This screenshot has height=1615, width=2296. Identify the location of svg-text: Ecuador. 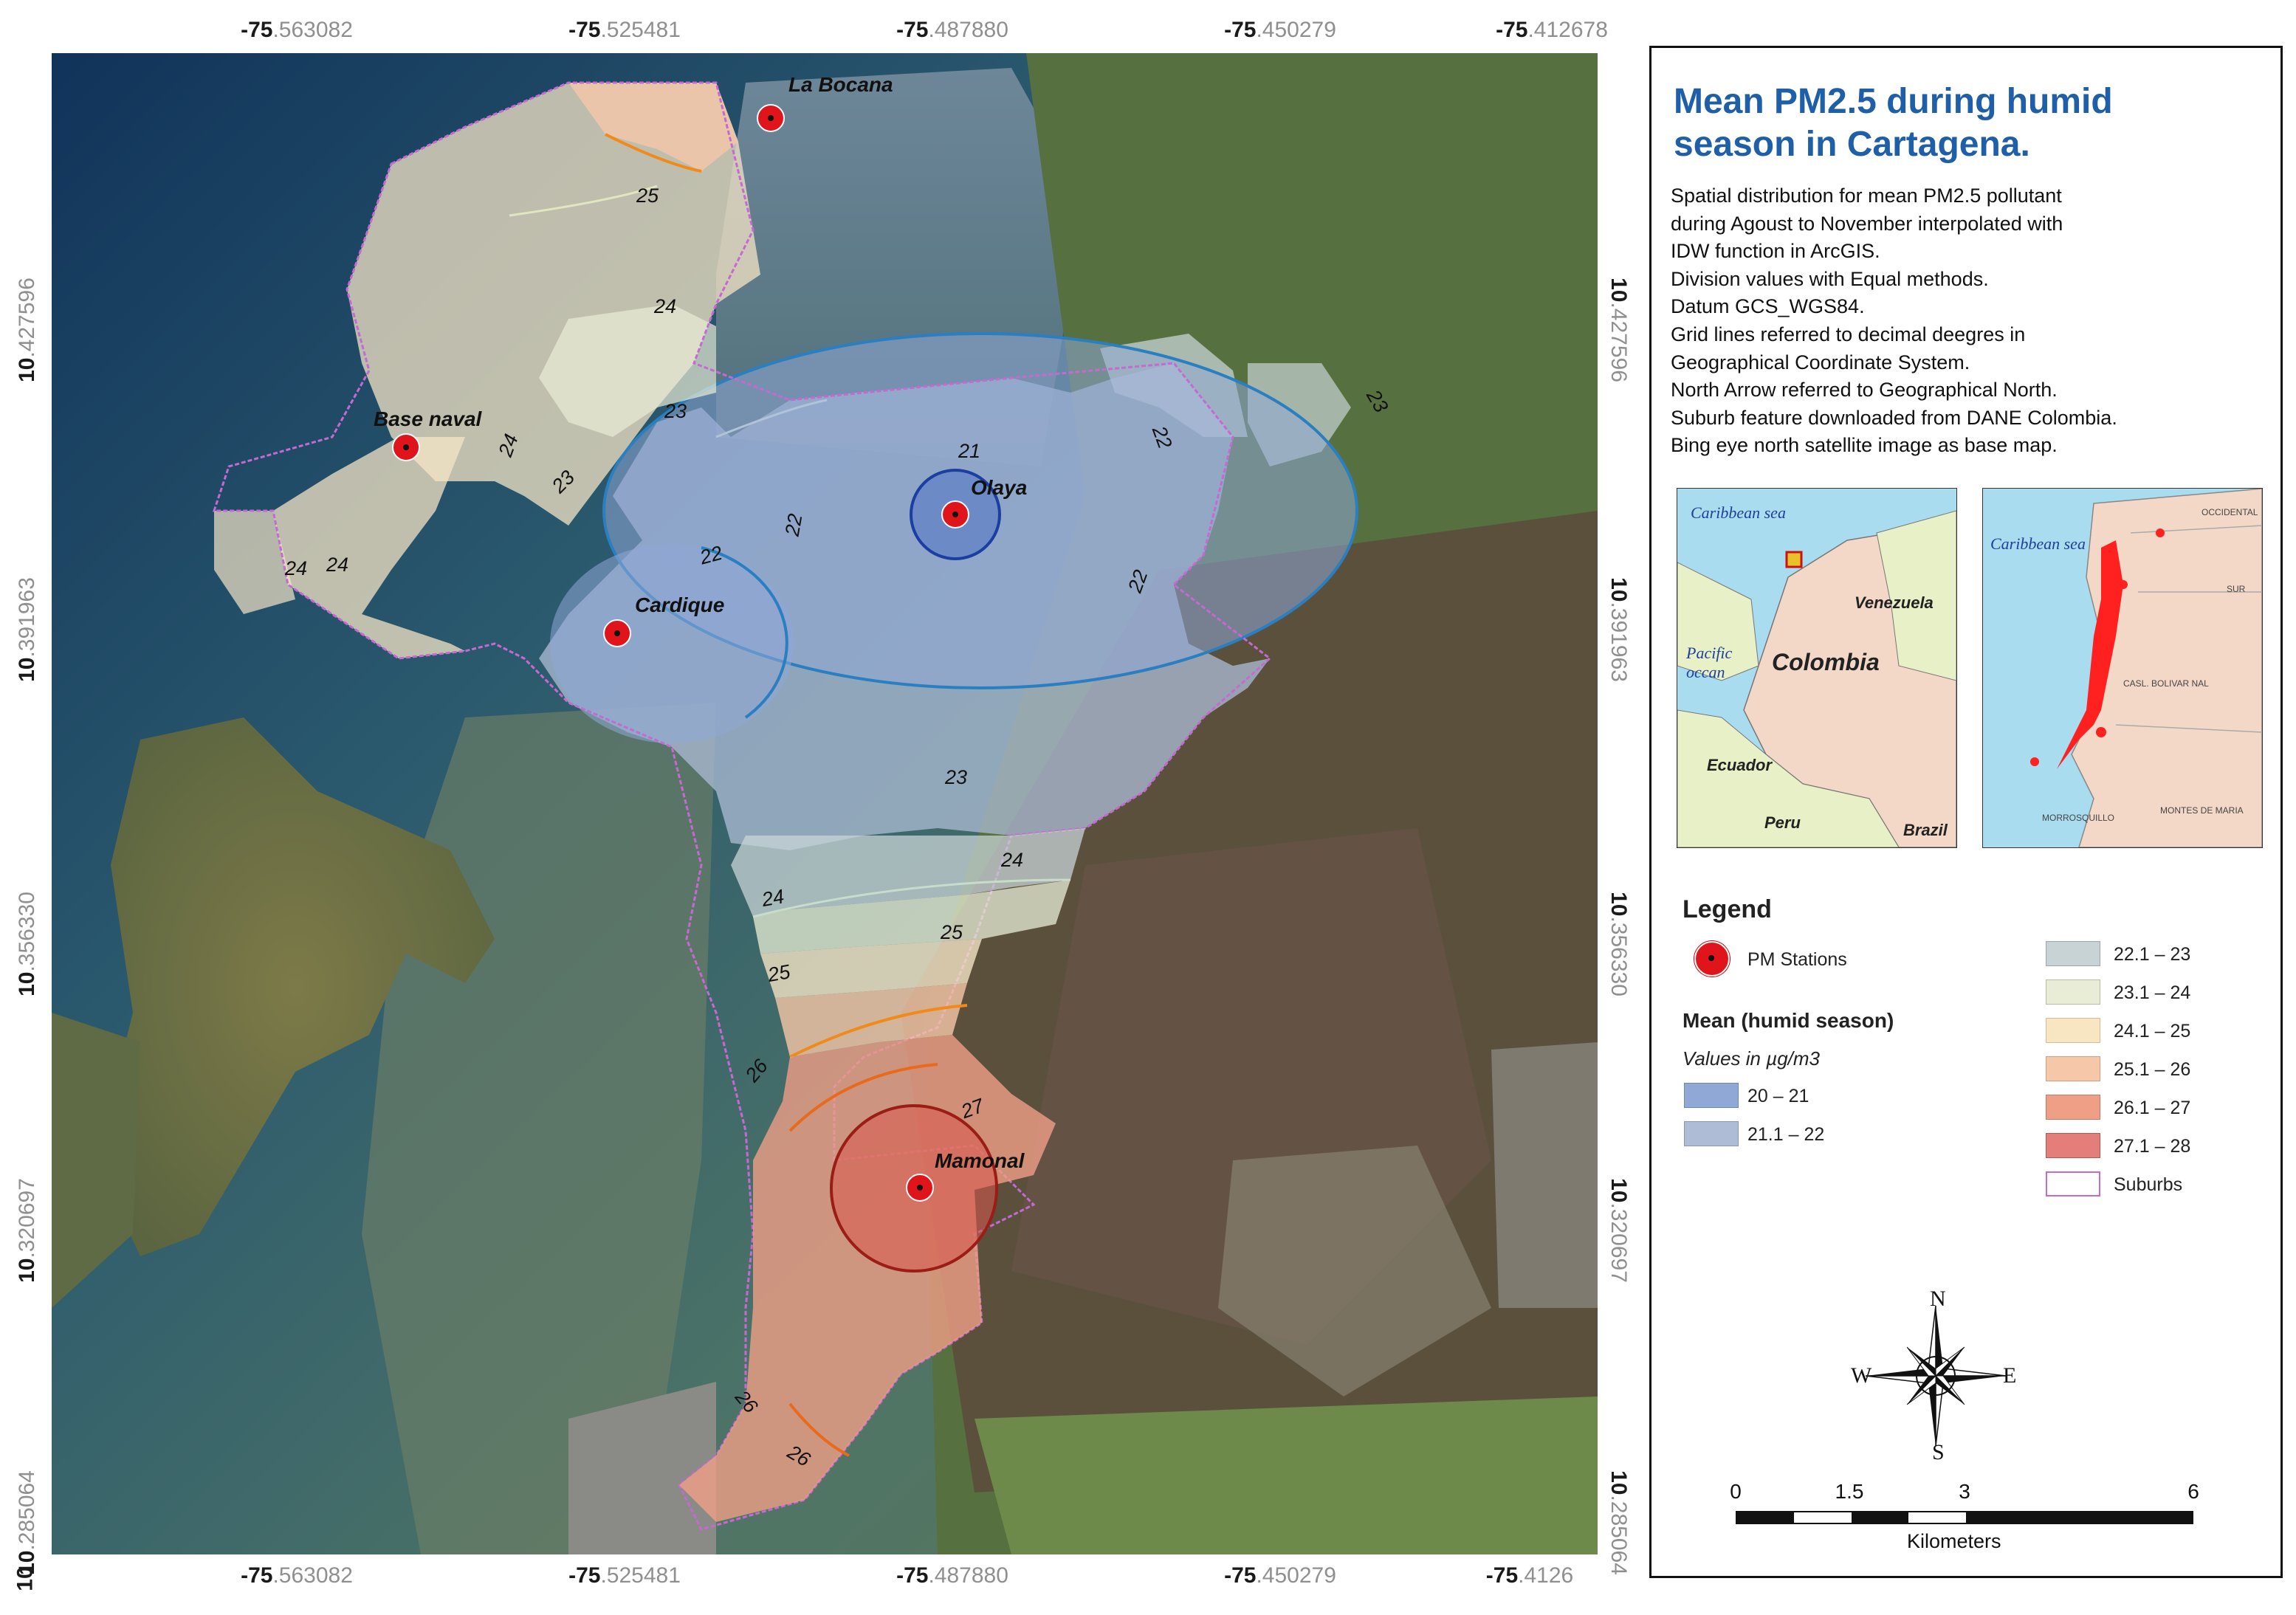
(1740, 765).